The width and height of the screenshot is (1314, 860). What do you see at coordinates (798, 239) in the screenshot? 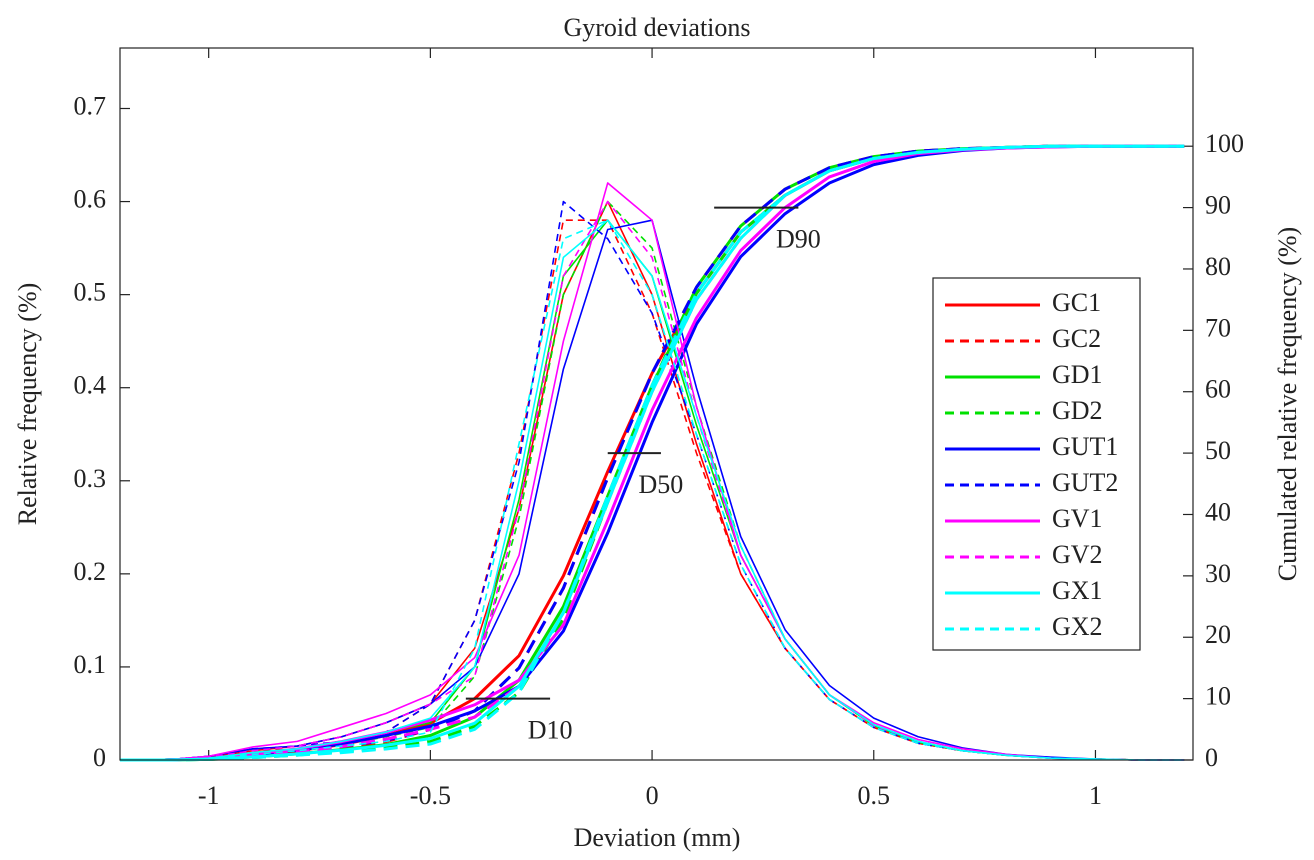
I see `annotation-label: D90` at bounding box center [798, 239].